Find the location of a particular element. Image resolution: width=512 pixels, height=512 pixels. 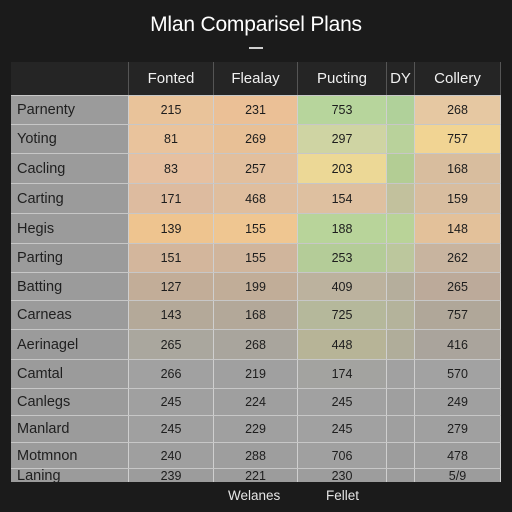

row-label: Cacling is located at coordinates (70, 168).